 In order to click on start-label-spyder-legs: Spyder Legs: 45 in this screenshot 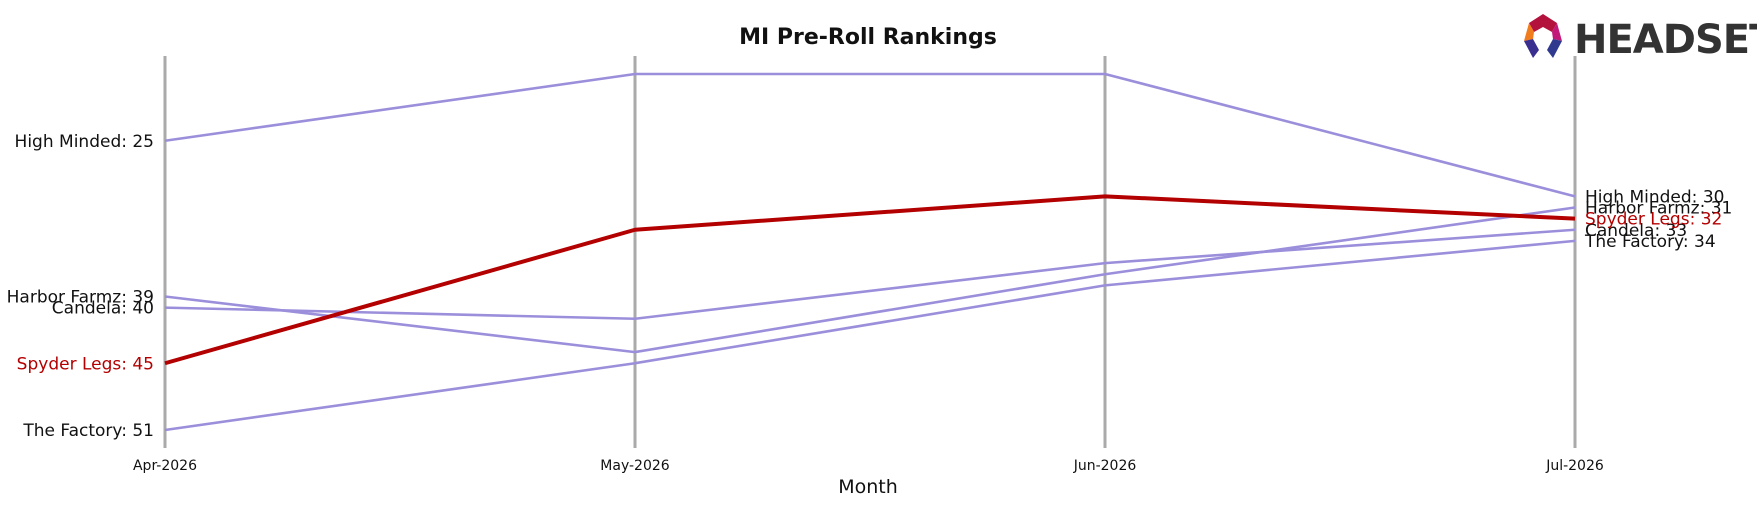, I will do `click(85, 364)`.